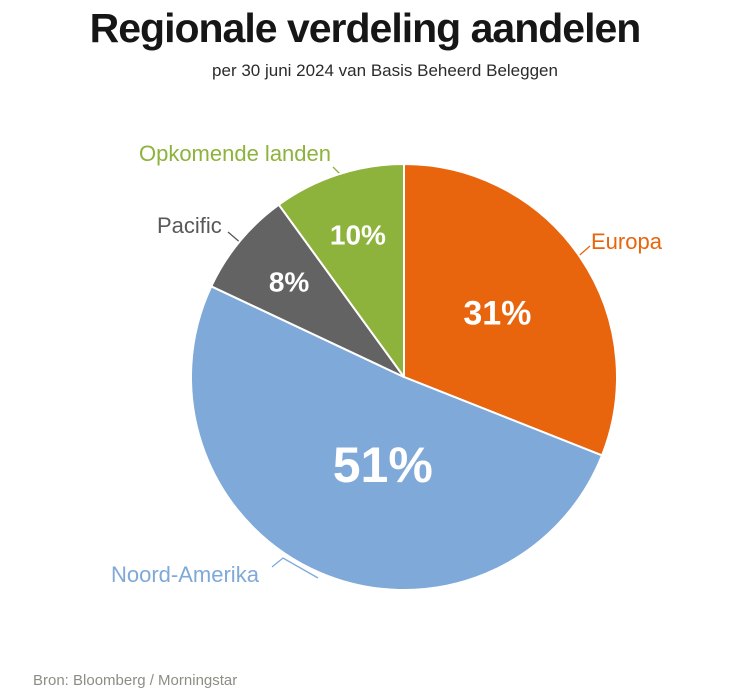 This screenshot has height=700, width=750. I want to click on region-label-europa: Europa, so click(626, 241).